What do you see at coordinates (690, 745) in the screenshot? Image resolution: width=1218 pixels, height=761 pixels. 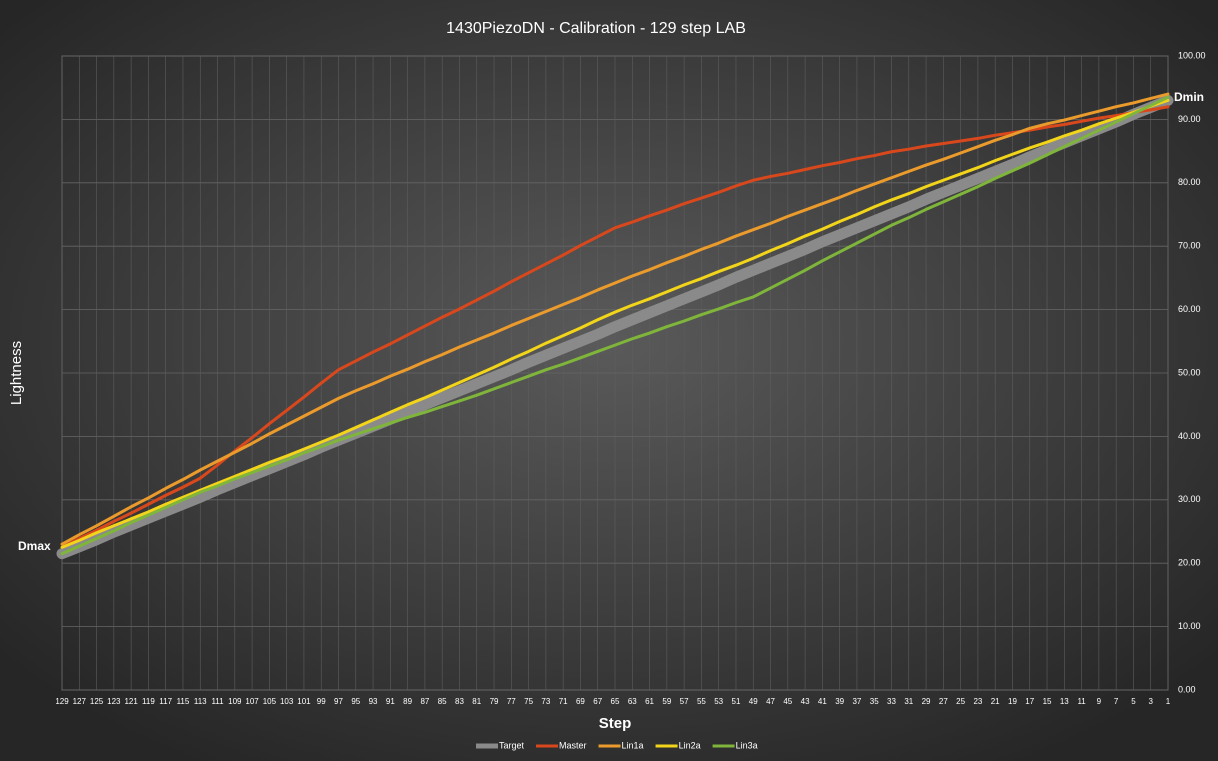 I see `legend-label: Lin2a` at bounding box center [690, 745].